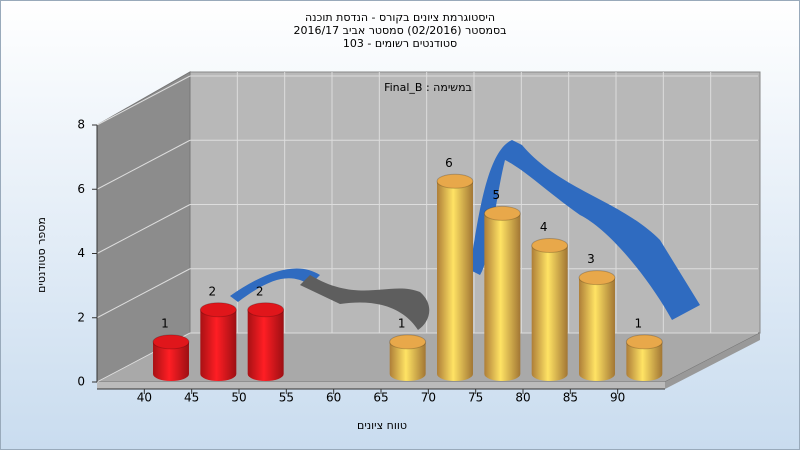 This screenshot has width=800, height=450. I want to click on value-label: 5, so click(497, 195).